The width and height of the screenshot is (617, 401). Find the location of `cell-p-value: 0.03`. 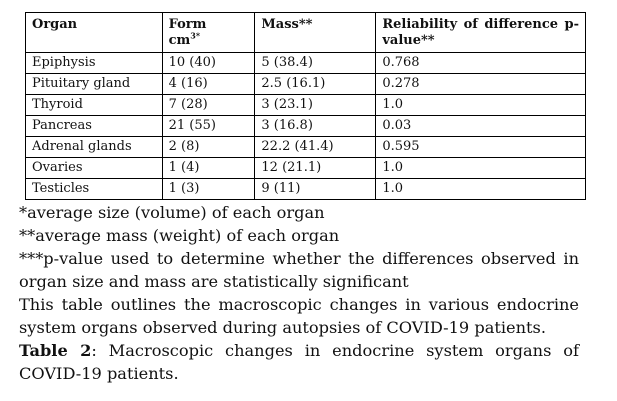

cell-p-value: 0.03 is located at coordinates (480, 126).